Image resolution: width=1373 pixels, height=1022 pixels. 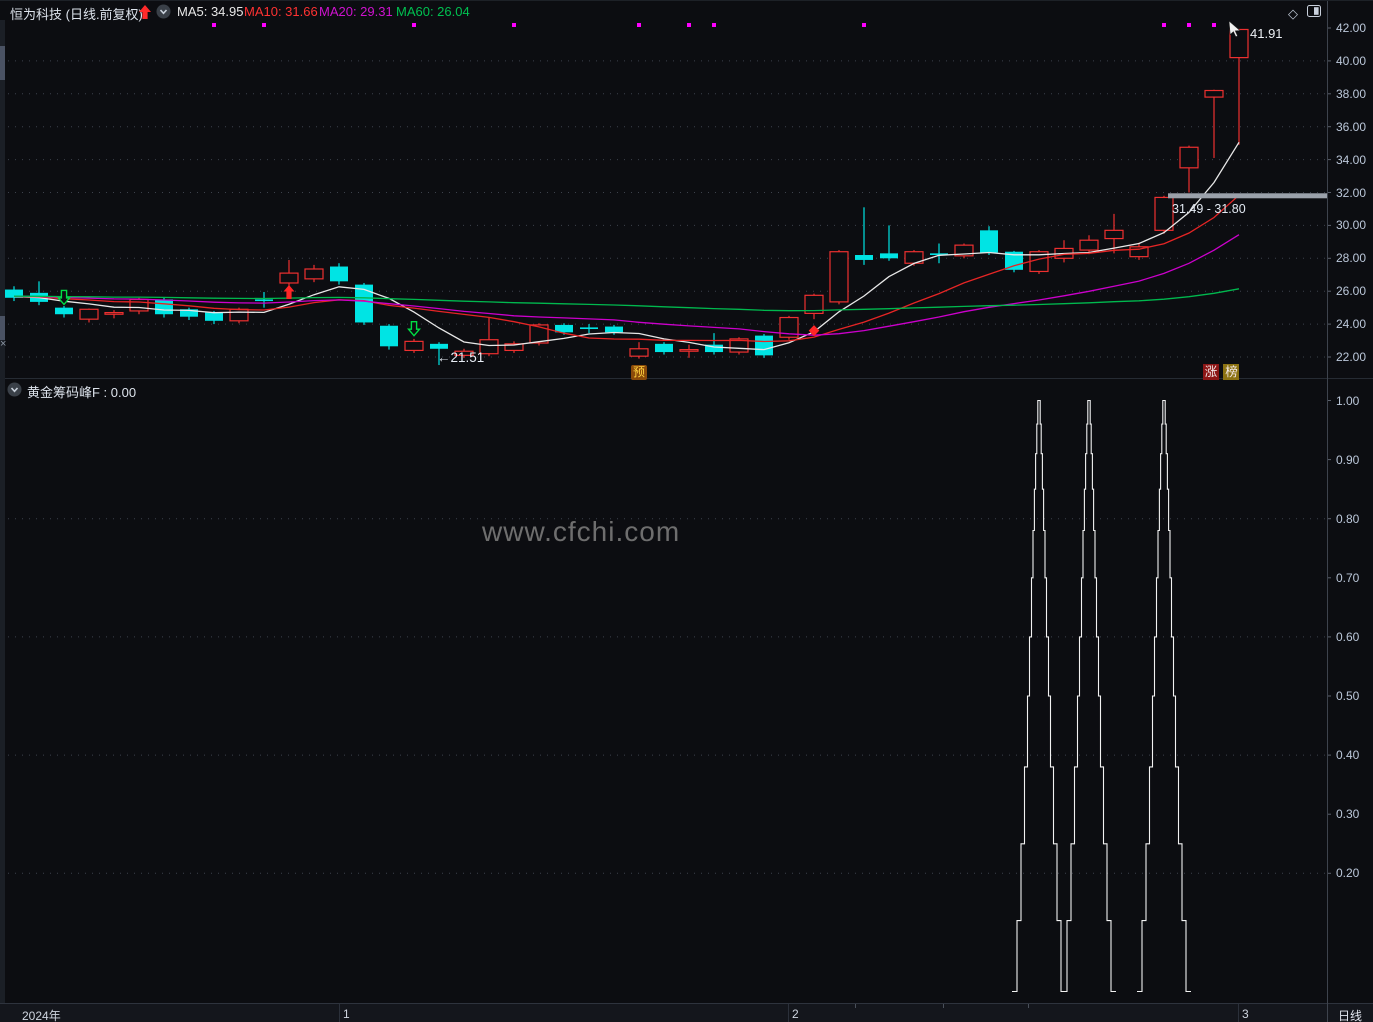 What do you see at coordinates (1351, 258) in the screenshot?
I see `price-tick-label: 28.00` at bounding box center [1351, 258].